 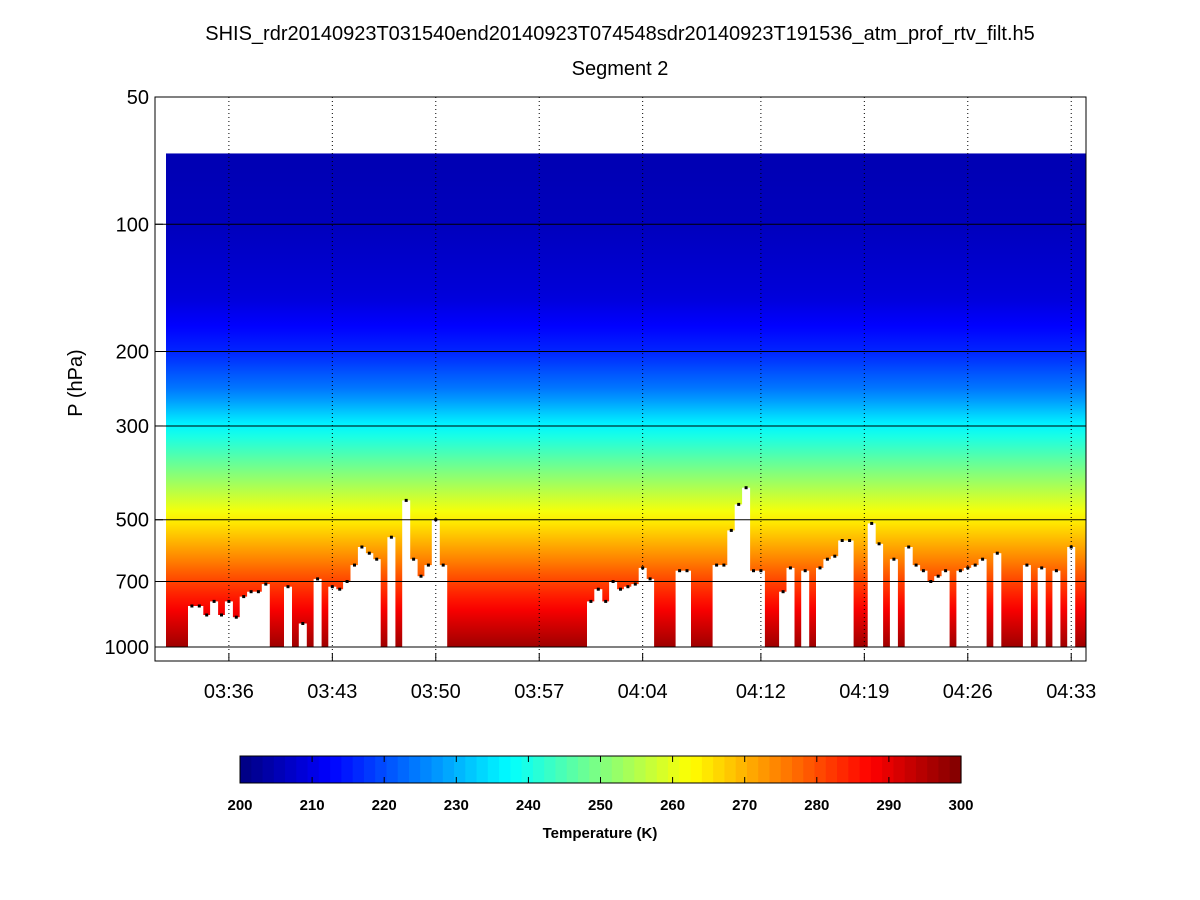 I want to click on cloud-mask, so click(x=632, y=567).